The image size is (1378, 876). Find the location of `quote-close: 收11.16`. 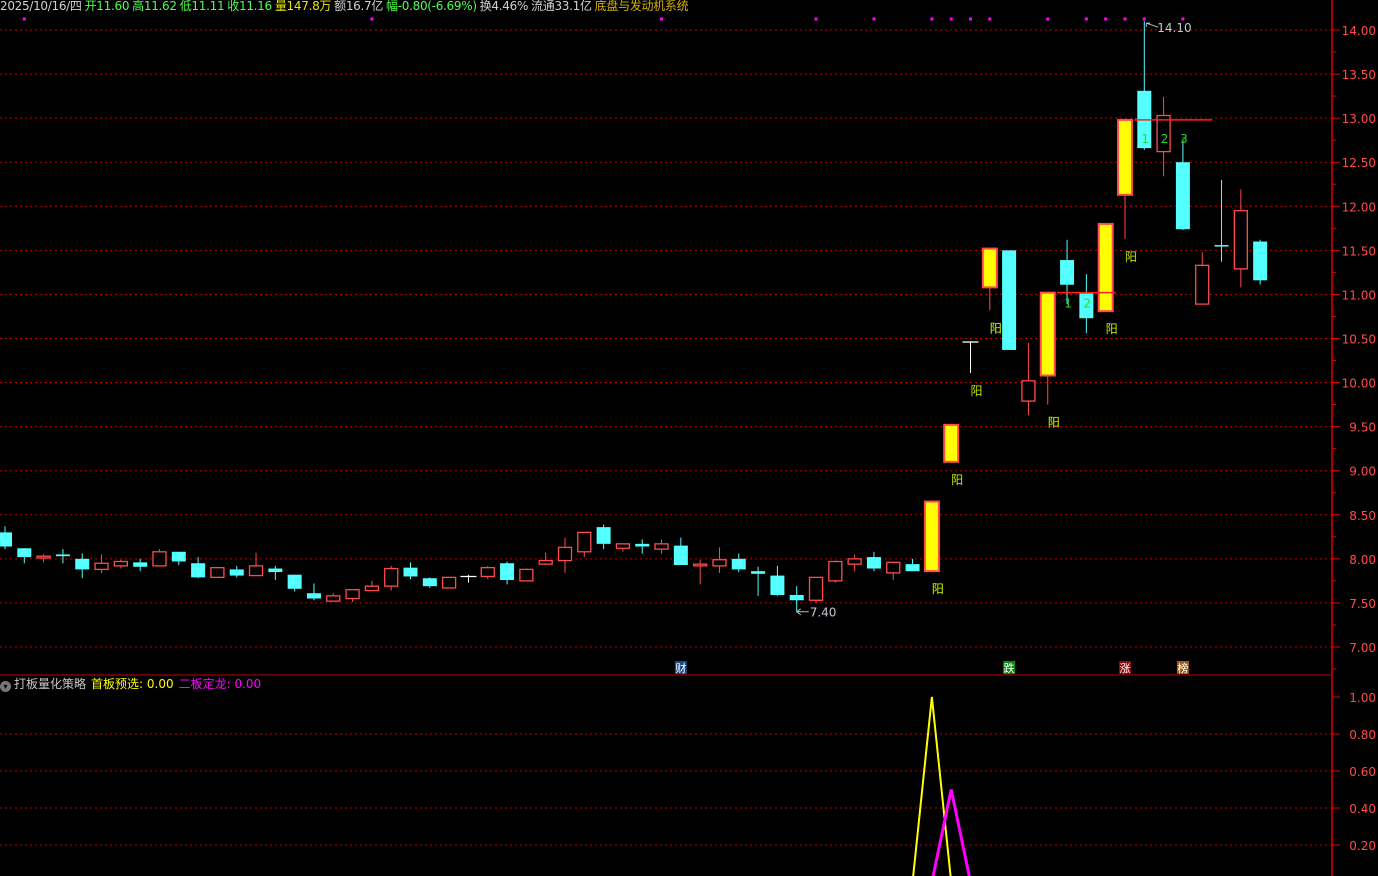

quote-close: 收11.16 is located at coordinates (249, 6).